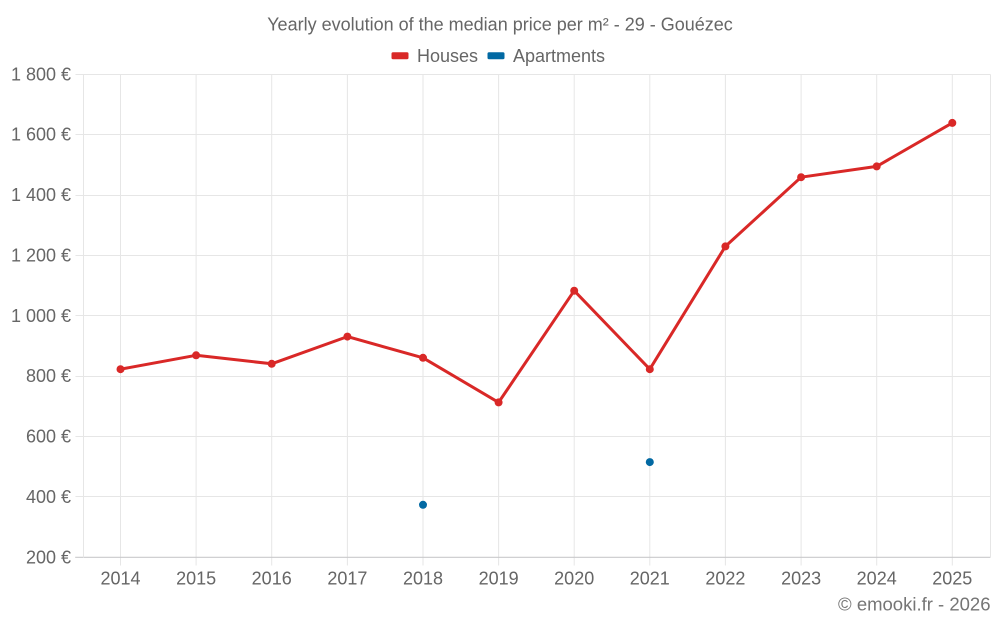  I want to click on svg-text: 2022, so click(725, 579).